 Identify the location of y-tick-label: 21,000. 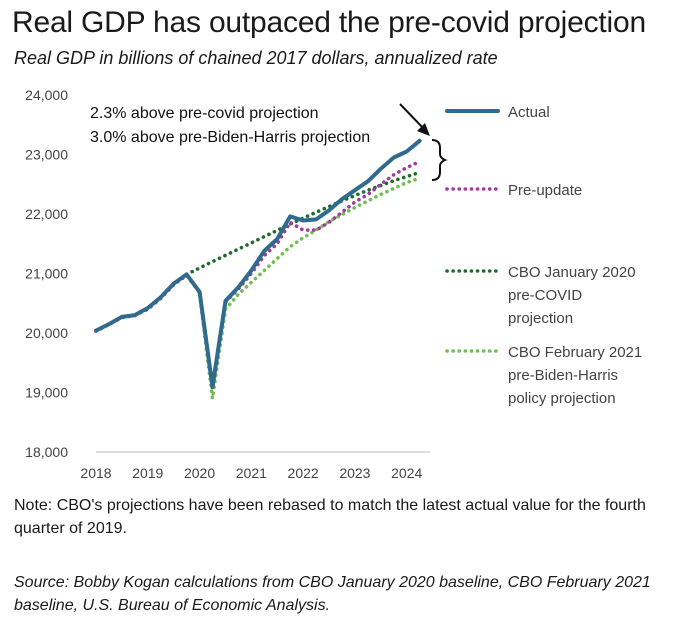
(46, 274).